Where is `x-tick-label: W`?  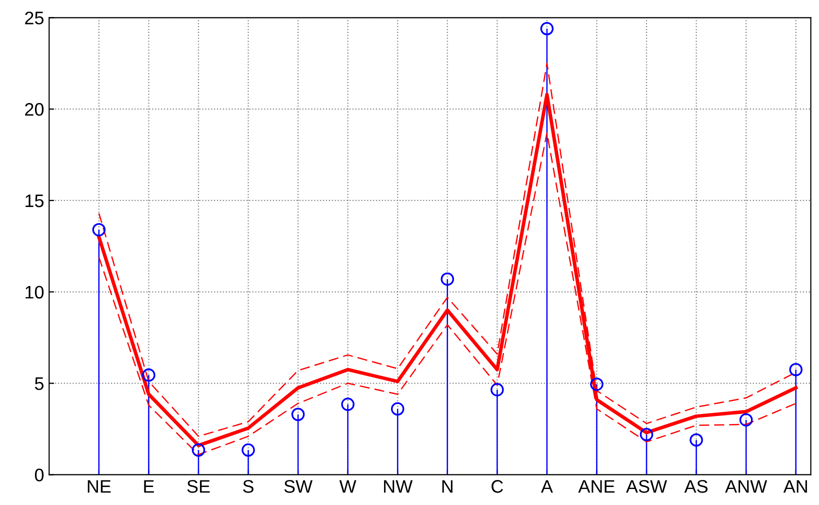 x-tick-label: W is located at coordinates (347, 486).